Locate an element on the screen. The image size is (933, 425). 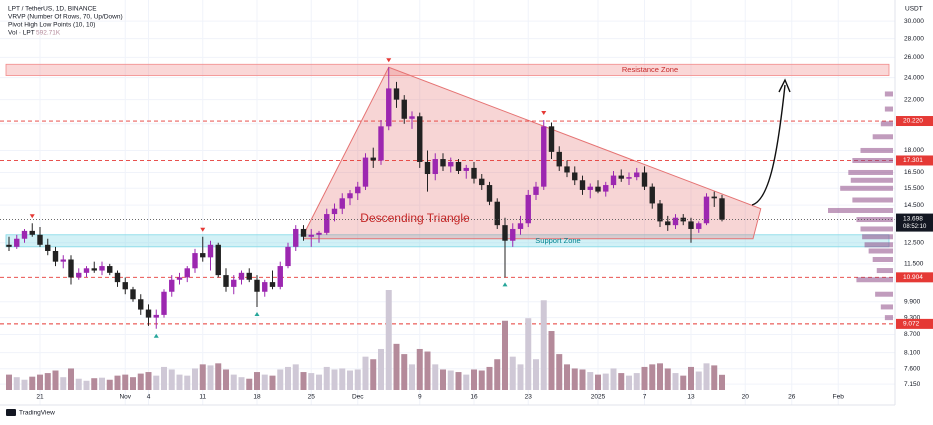
y-tick-label: 14.500 is located at coordinates (914, 205).